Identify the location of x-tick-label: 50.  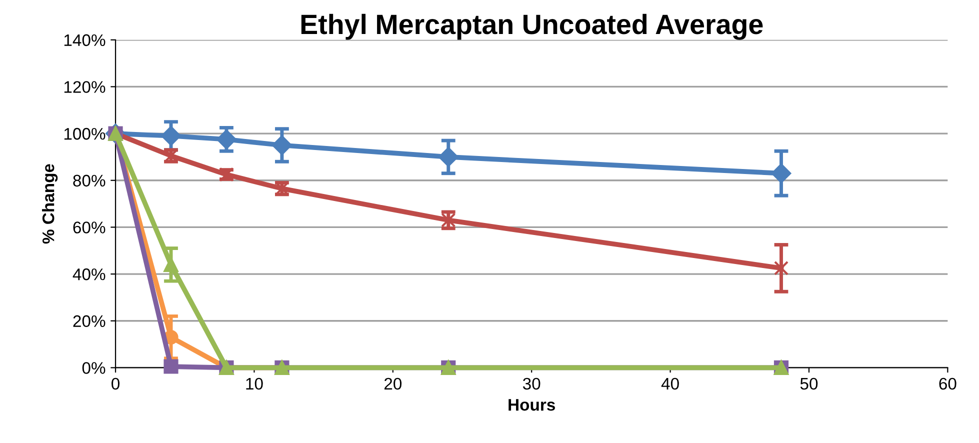
(809, 384).